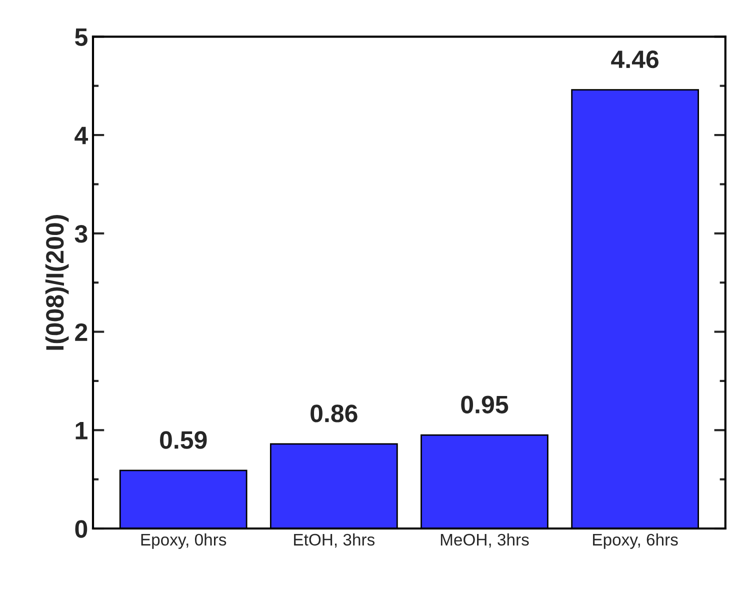 The image size is (744, 611). I want to click on y-tick-label: 3, so click(81, 234).